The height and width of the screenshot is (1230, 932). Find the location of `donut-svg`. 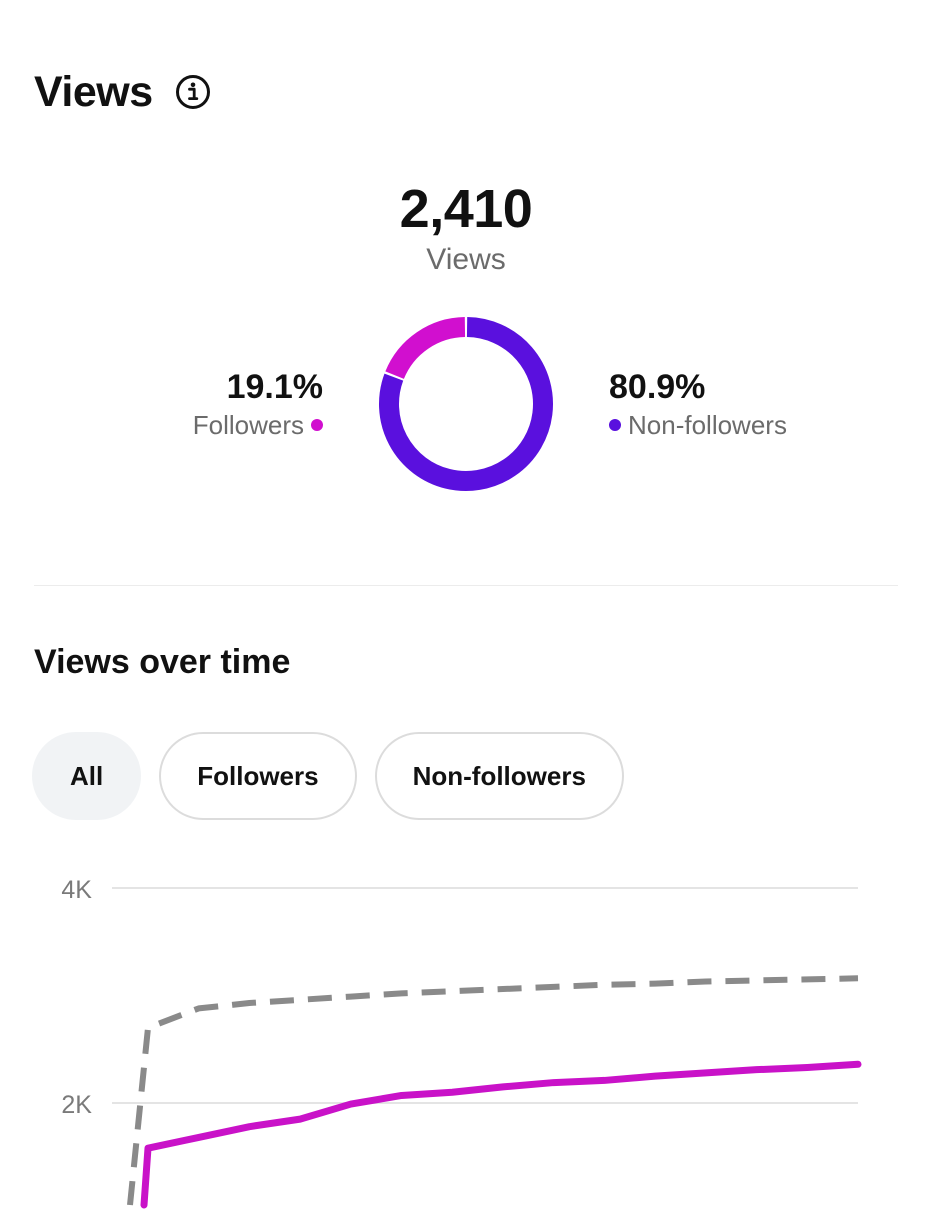

donut-svg is located at coordinates (466, 404).